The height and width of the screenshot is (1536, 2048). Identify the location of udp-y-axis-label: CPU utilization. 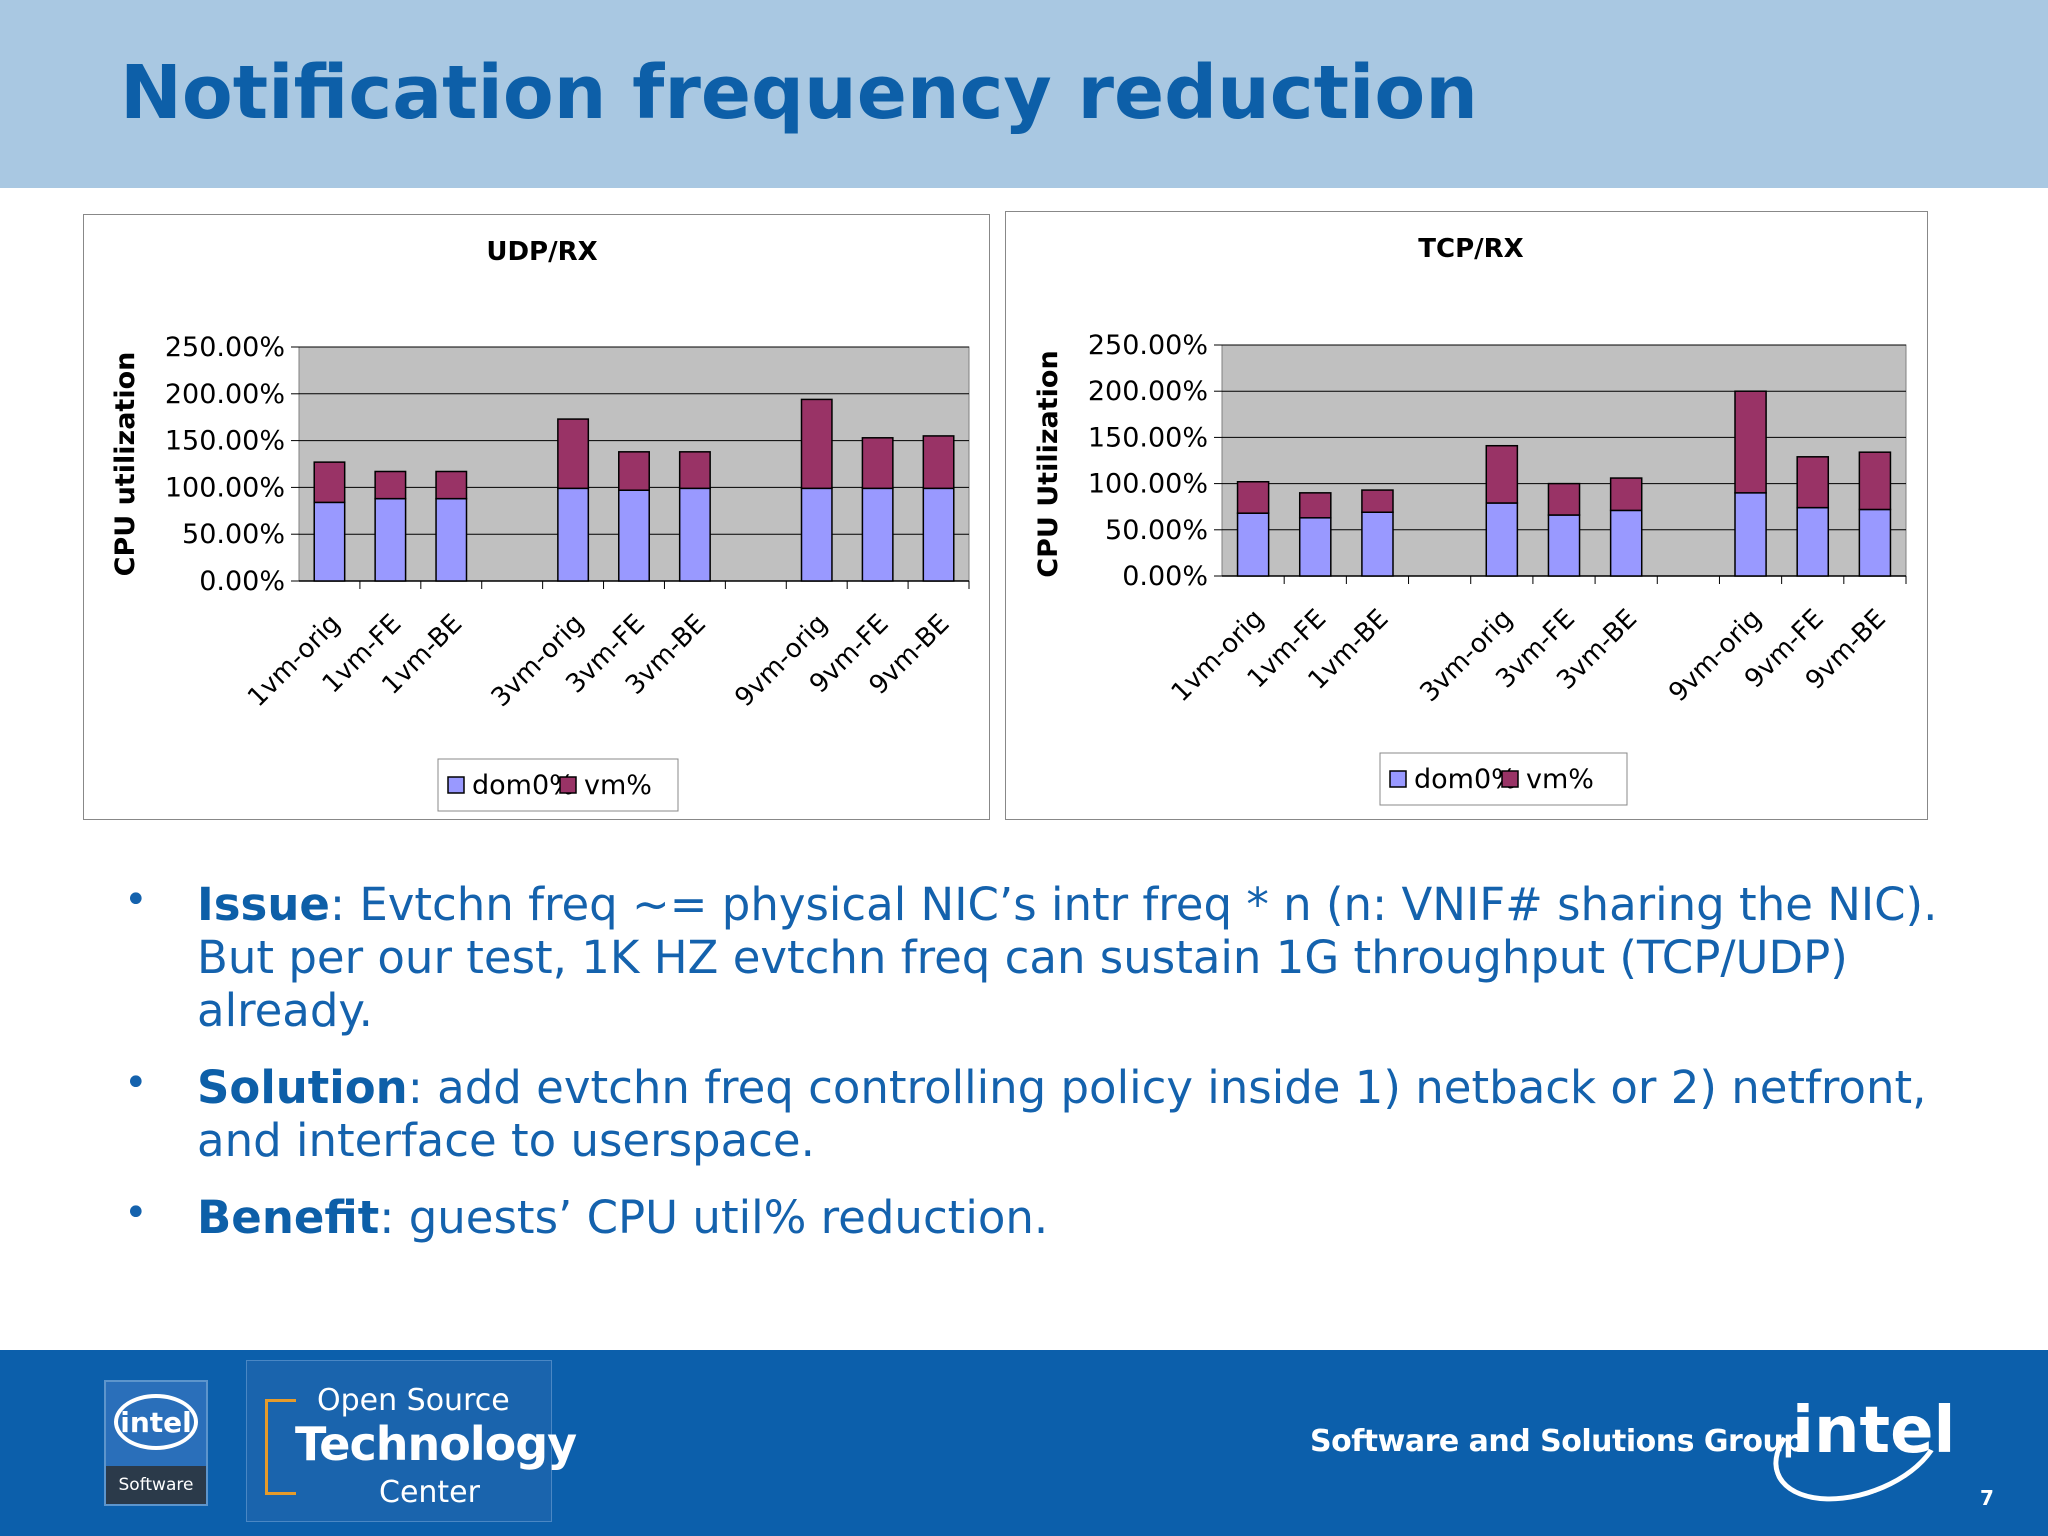
(125, 464).